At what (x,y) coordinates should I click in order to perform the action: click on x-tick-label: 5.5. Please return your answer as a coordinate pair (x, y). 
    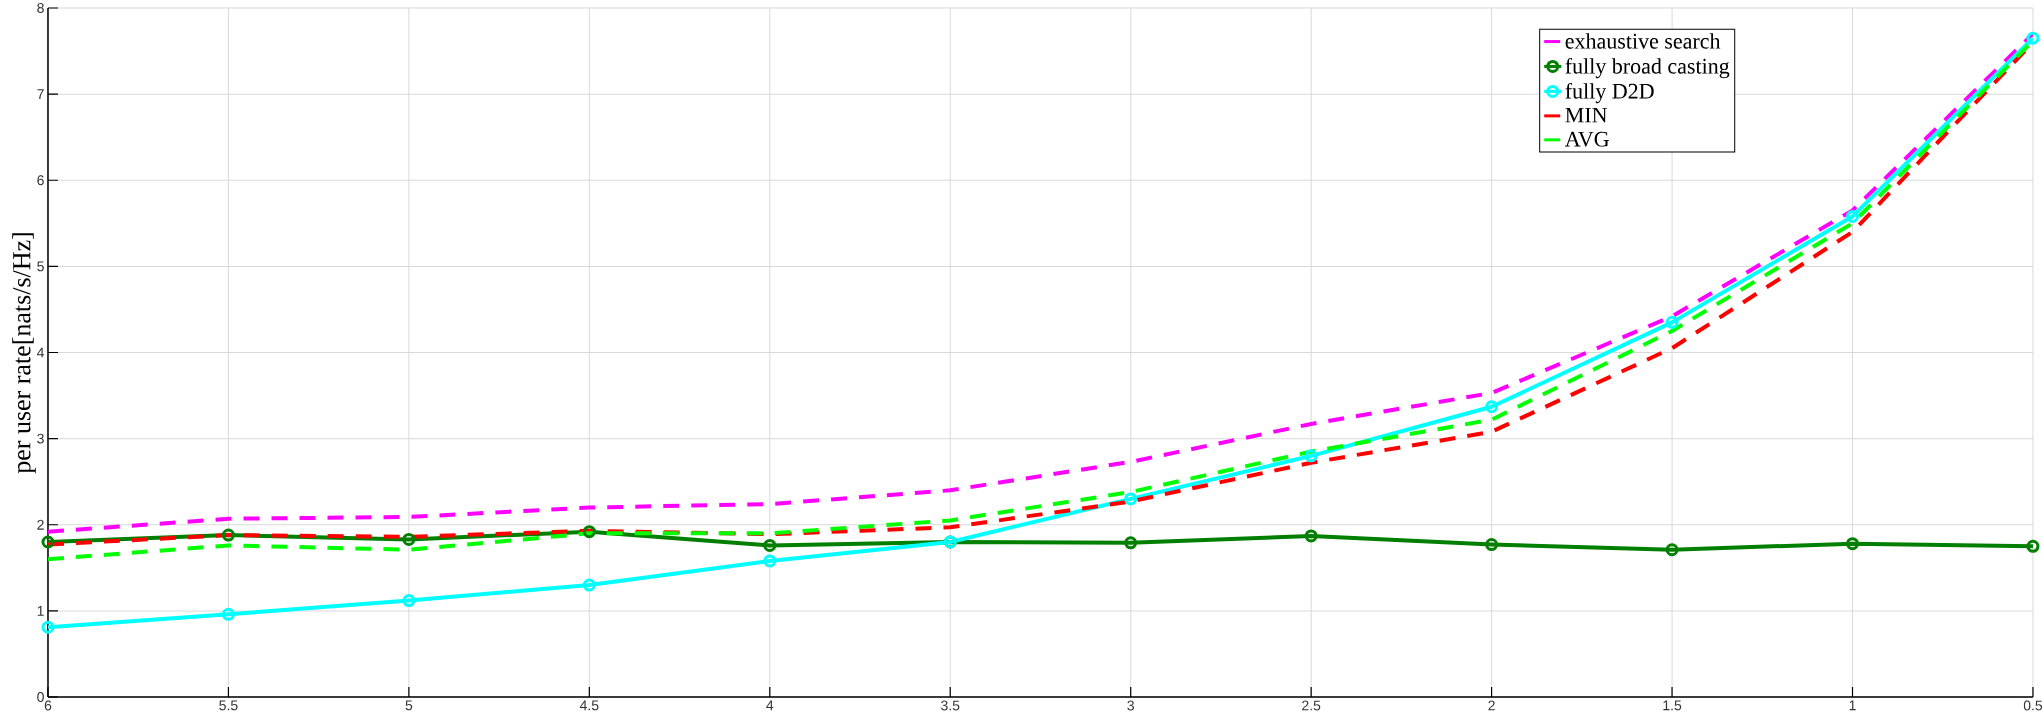
    Looking at the image, I should click on (228, 705).